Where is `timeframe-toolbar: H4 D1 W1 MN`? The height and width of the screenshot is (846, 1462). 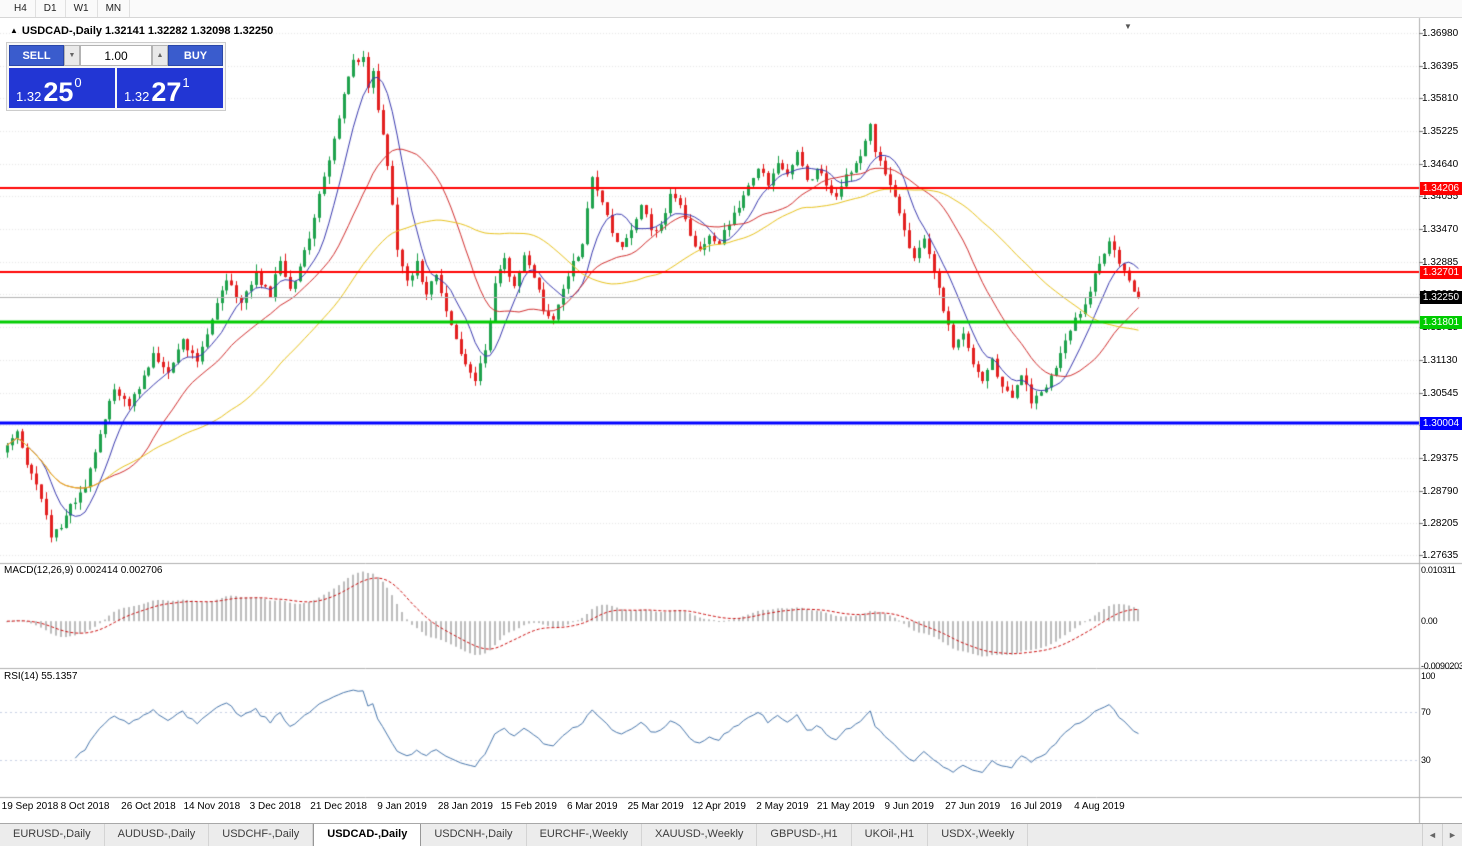 timeframe-toolbar: H4 D1 W1 MN is located at coordinates (731, 9).